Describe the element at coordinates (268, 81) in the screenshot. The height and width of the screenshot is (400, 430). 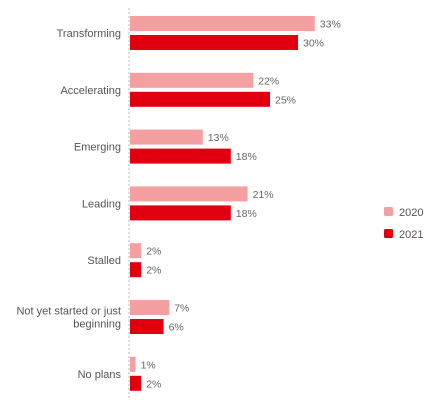
I see `value-label: 22%` at that location.